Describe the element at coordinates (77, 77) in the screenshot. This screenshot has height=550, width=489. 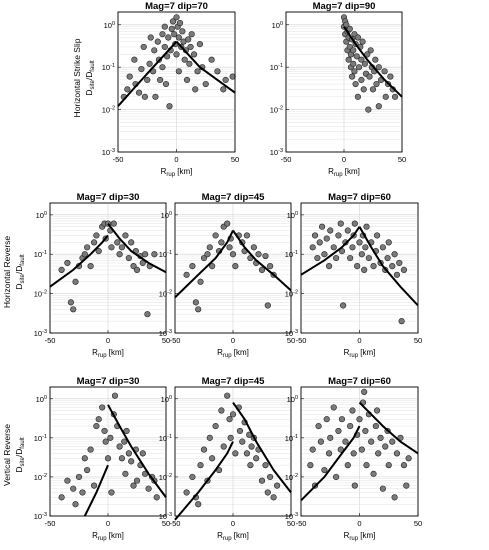
I see `row-label-line1: Horizontal Strike Slip` at that location.